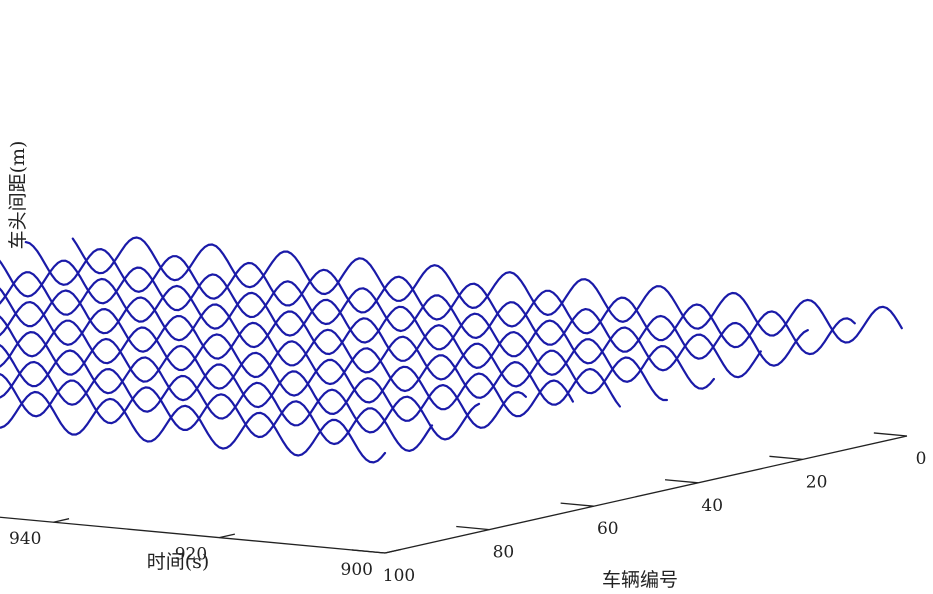 This screenshot has height=594, width=933. What do you see at coordinates (608, 529) in the screenshot?
I see `x-tick-label: 60` at bounding box center [608, 529].